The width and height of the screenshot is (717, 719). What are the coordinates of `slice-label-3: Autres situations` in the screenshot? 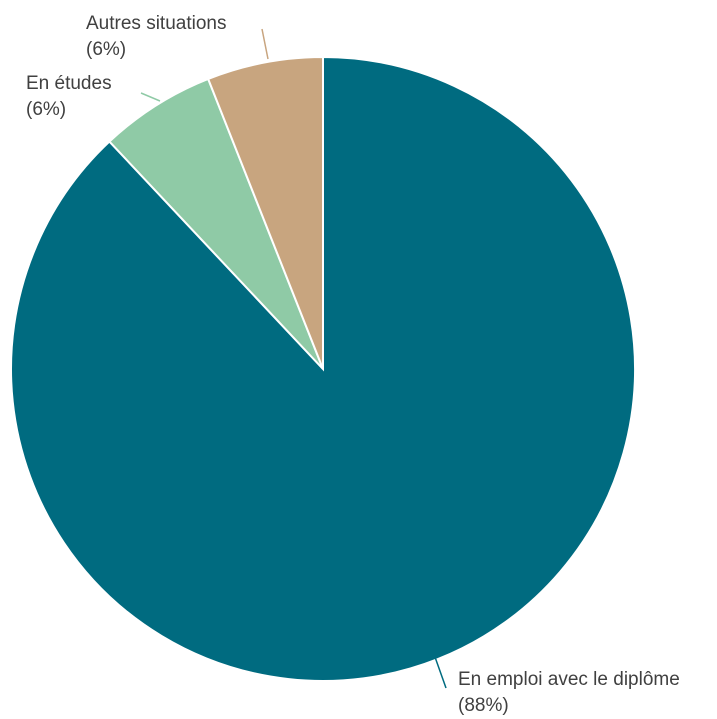 It's located at (156, 23).